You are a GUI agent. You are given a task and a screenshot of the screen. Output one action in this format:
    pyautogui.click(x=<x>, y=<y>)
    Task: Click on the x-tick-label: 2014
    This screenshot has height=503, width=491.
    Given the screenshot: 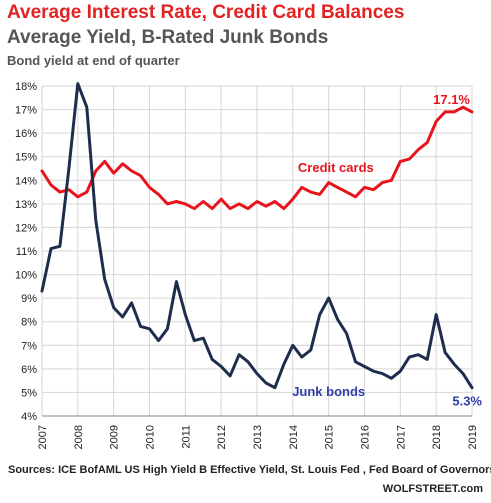 What is the action you would take?
    pyautogui.click(x=294, y=437)
    